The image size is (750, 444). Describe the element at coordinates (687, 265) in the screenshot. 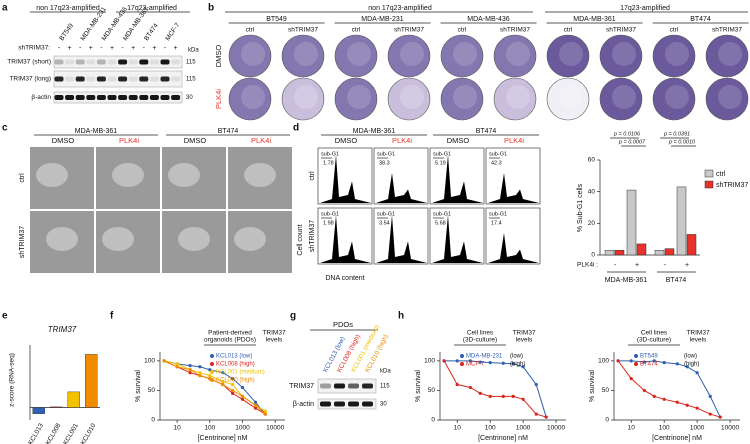

I see `sign: +` at that location.